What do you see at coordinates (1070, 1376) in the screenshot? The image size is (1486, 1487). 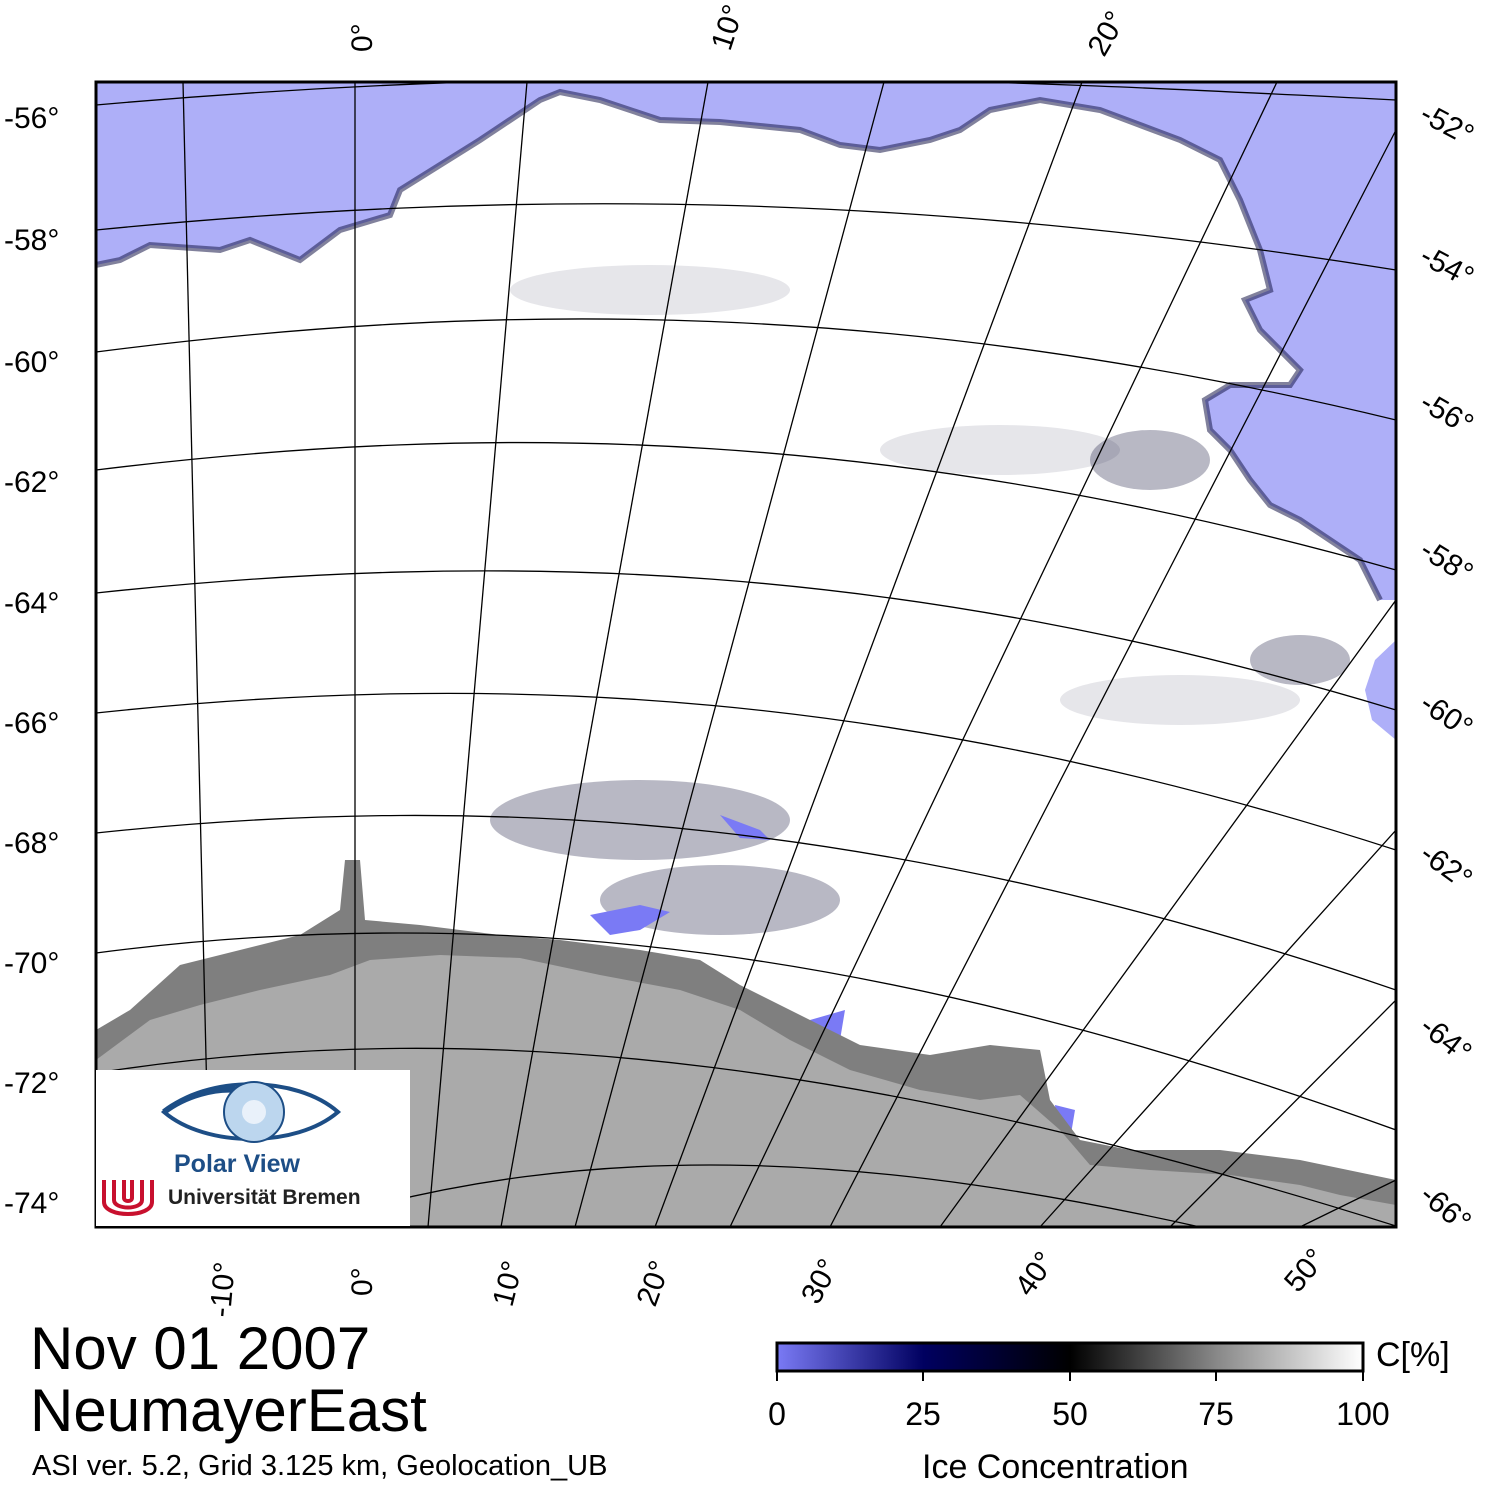 I see `colorbar-tick-marks` at bounding box center [1070, 1376].